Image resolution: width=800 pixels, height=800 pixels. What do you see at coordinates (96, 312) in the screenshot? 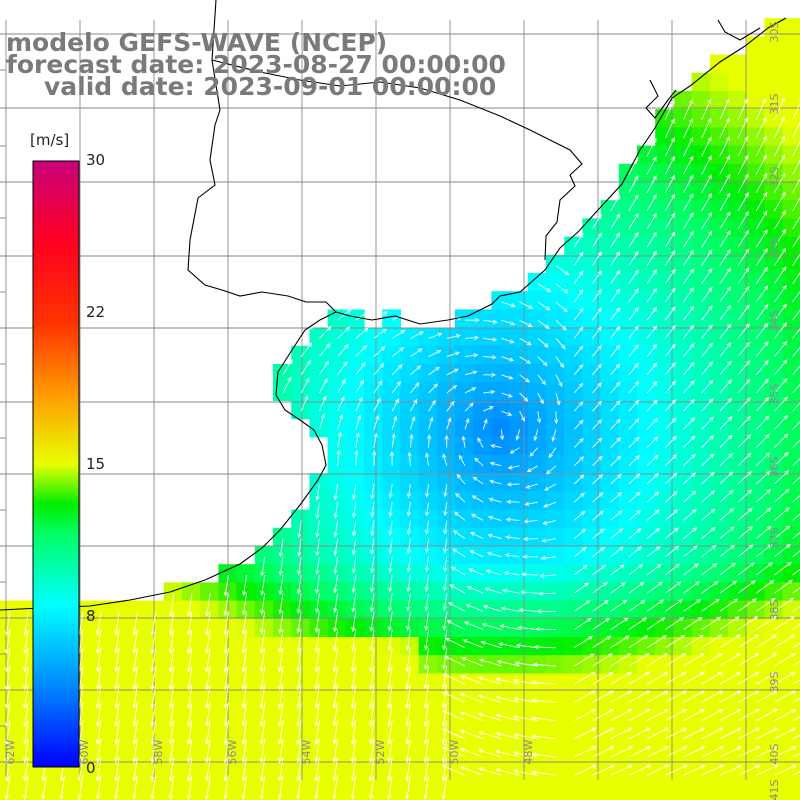
I see `colorbar-tick: 22` at bounding box center [96, 312].